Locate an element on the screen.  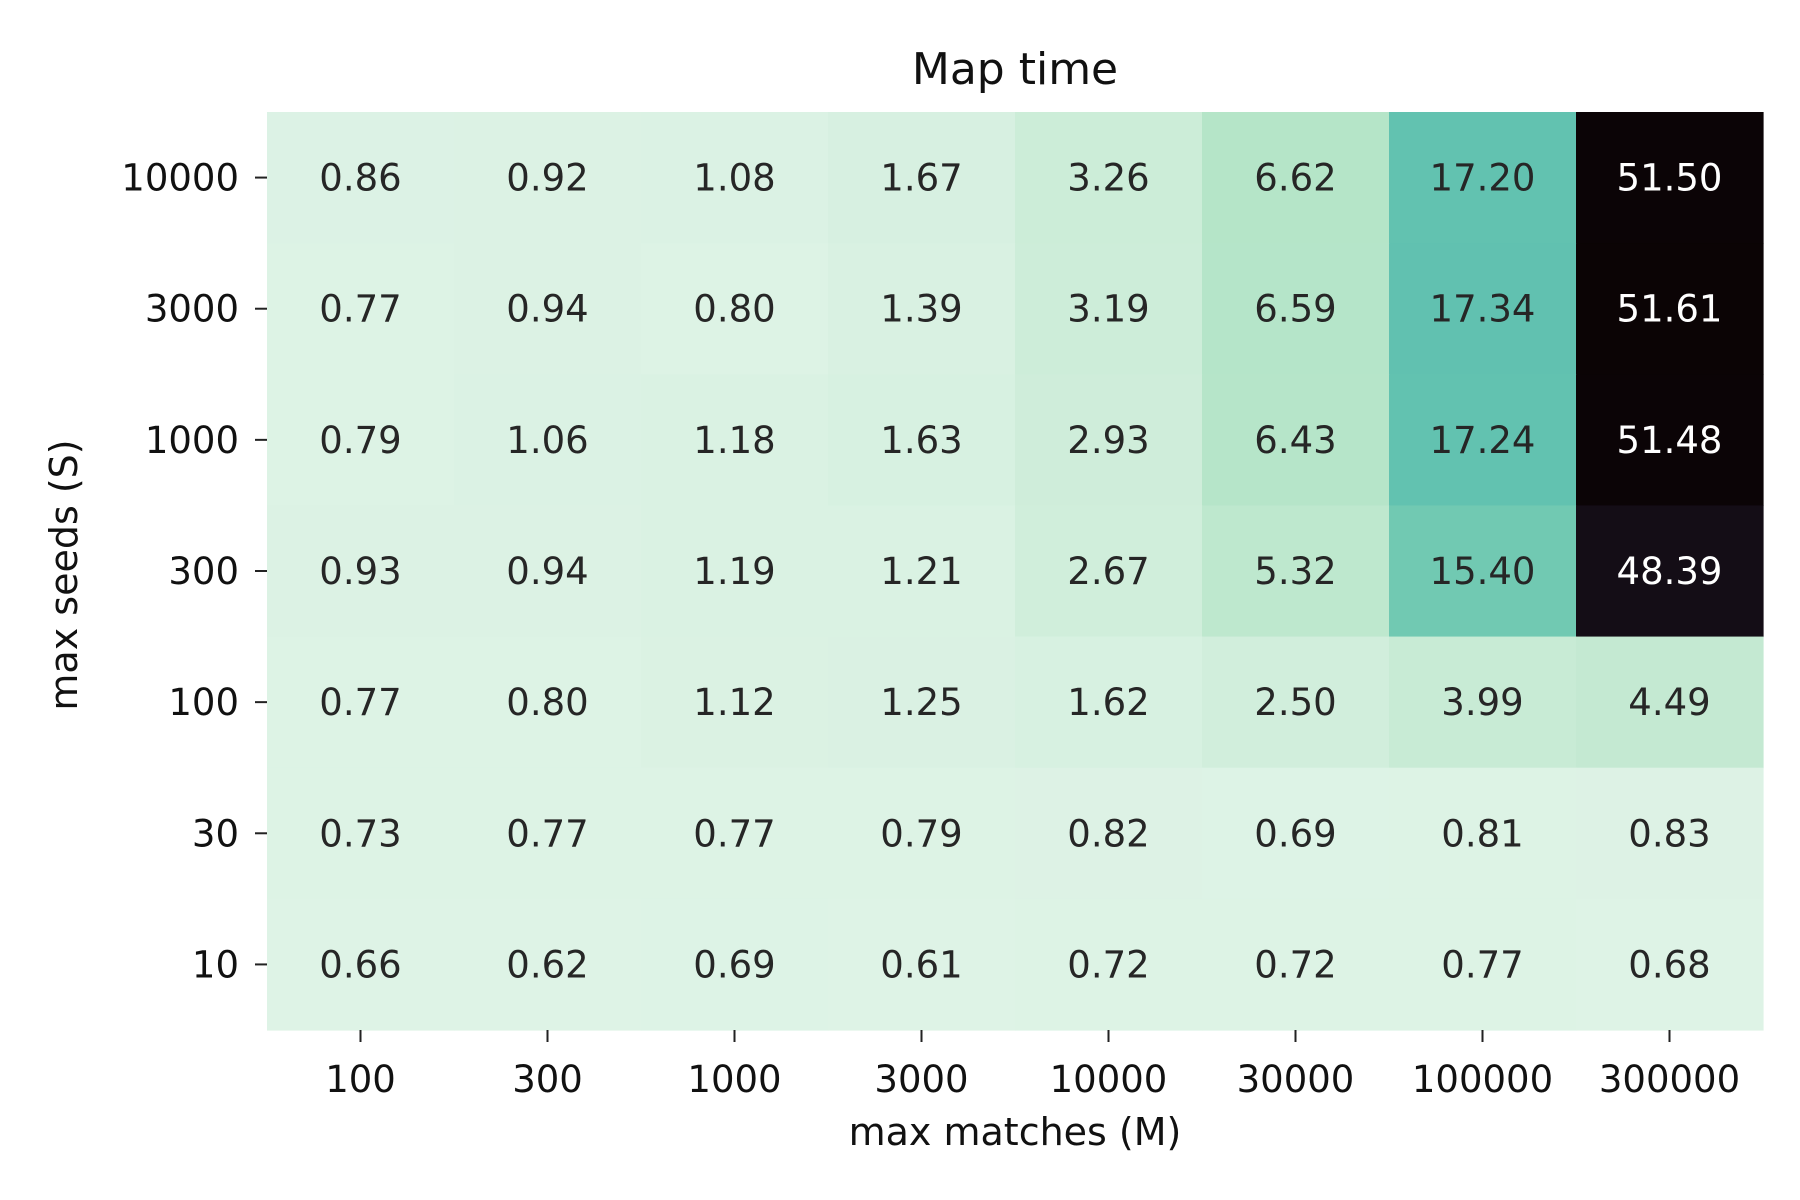
cell-value-label: 6.62 is located at coordinates (1295, 178).